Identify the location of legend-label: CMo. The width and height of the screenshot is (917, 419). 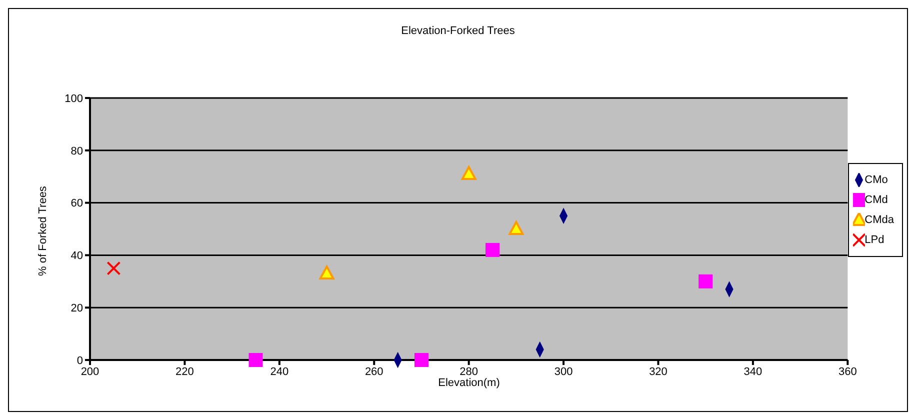
(876, 180).